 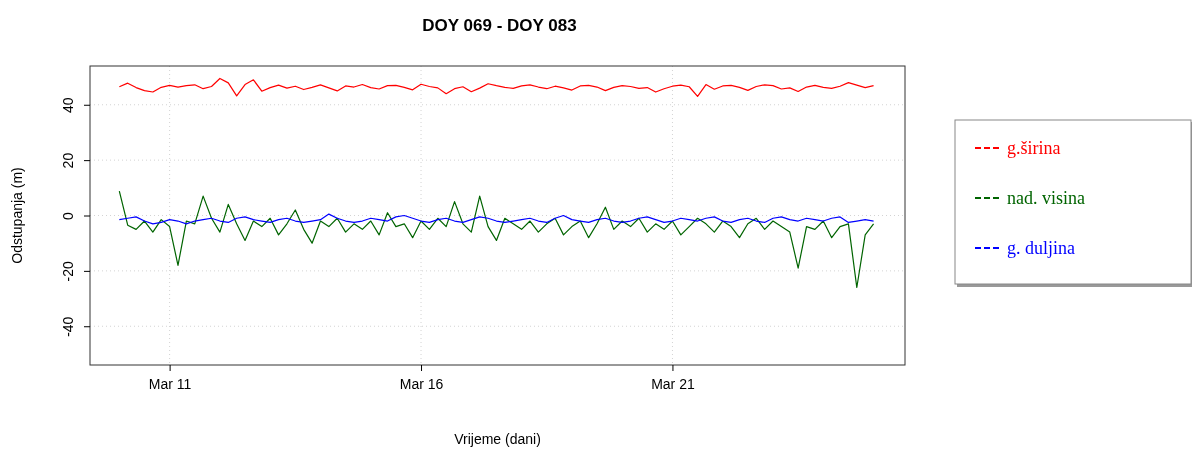 I want to click on x-tick-label: Mar 21, so click(x=673, y=383).